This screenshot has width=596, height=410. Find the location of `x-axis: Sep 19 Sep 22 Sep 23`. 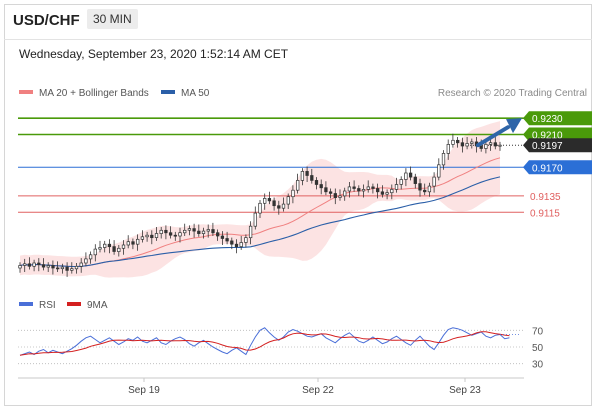

x-axis: Sep 19 Sep 22 Sep 23 is located at coordinates (271, 386).